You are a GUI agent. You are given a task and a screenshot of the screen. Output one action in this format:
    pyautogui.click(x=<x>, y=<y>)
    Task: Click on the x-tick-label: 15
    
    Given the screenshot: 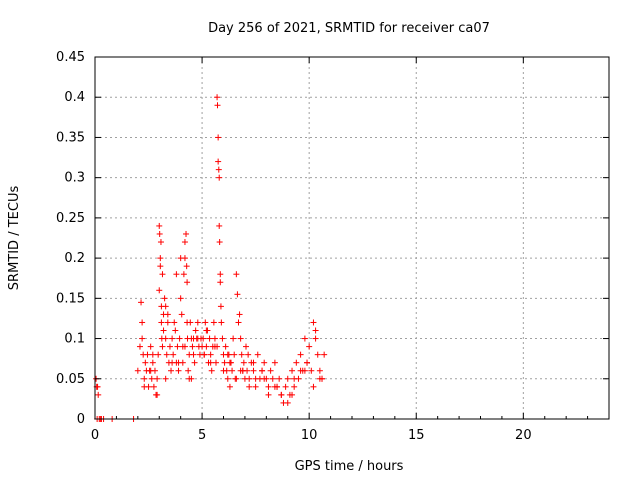 What is the action you would take?
    pyautogui.click(x=416, y=435)
    